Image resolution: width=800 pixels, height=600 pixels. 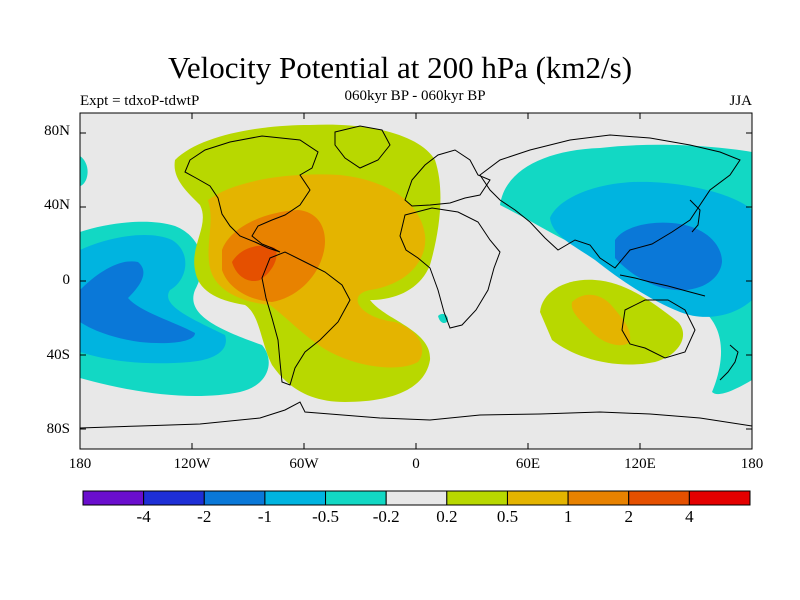 I want to click on lat-tick-label: 0, so click(x=66, y=280).